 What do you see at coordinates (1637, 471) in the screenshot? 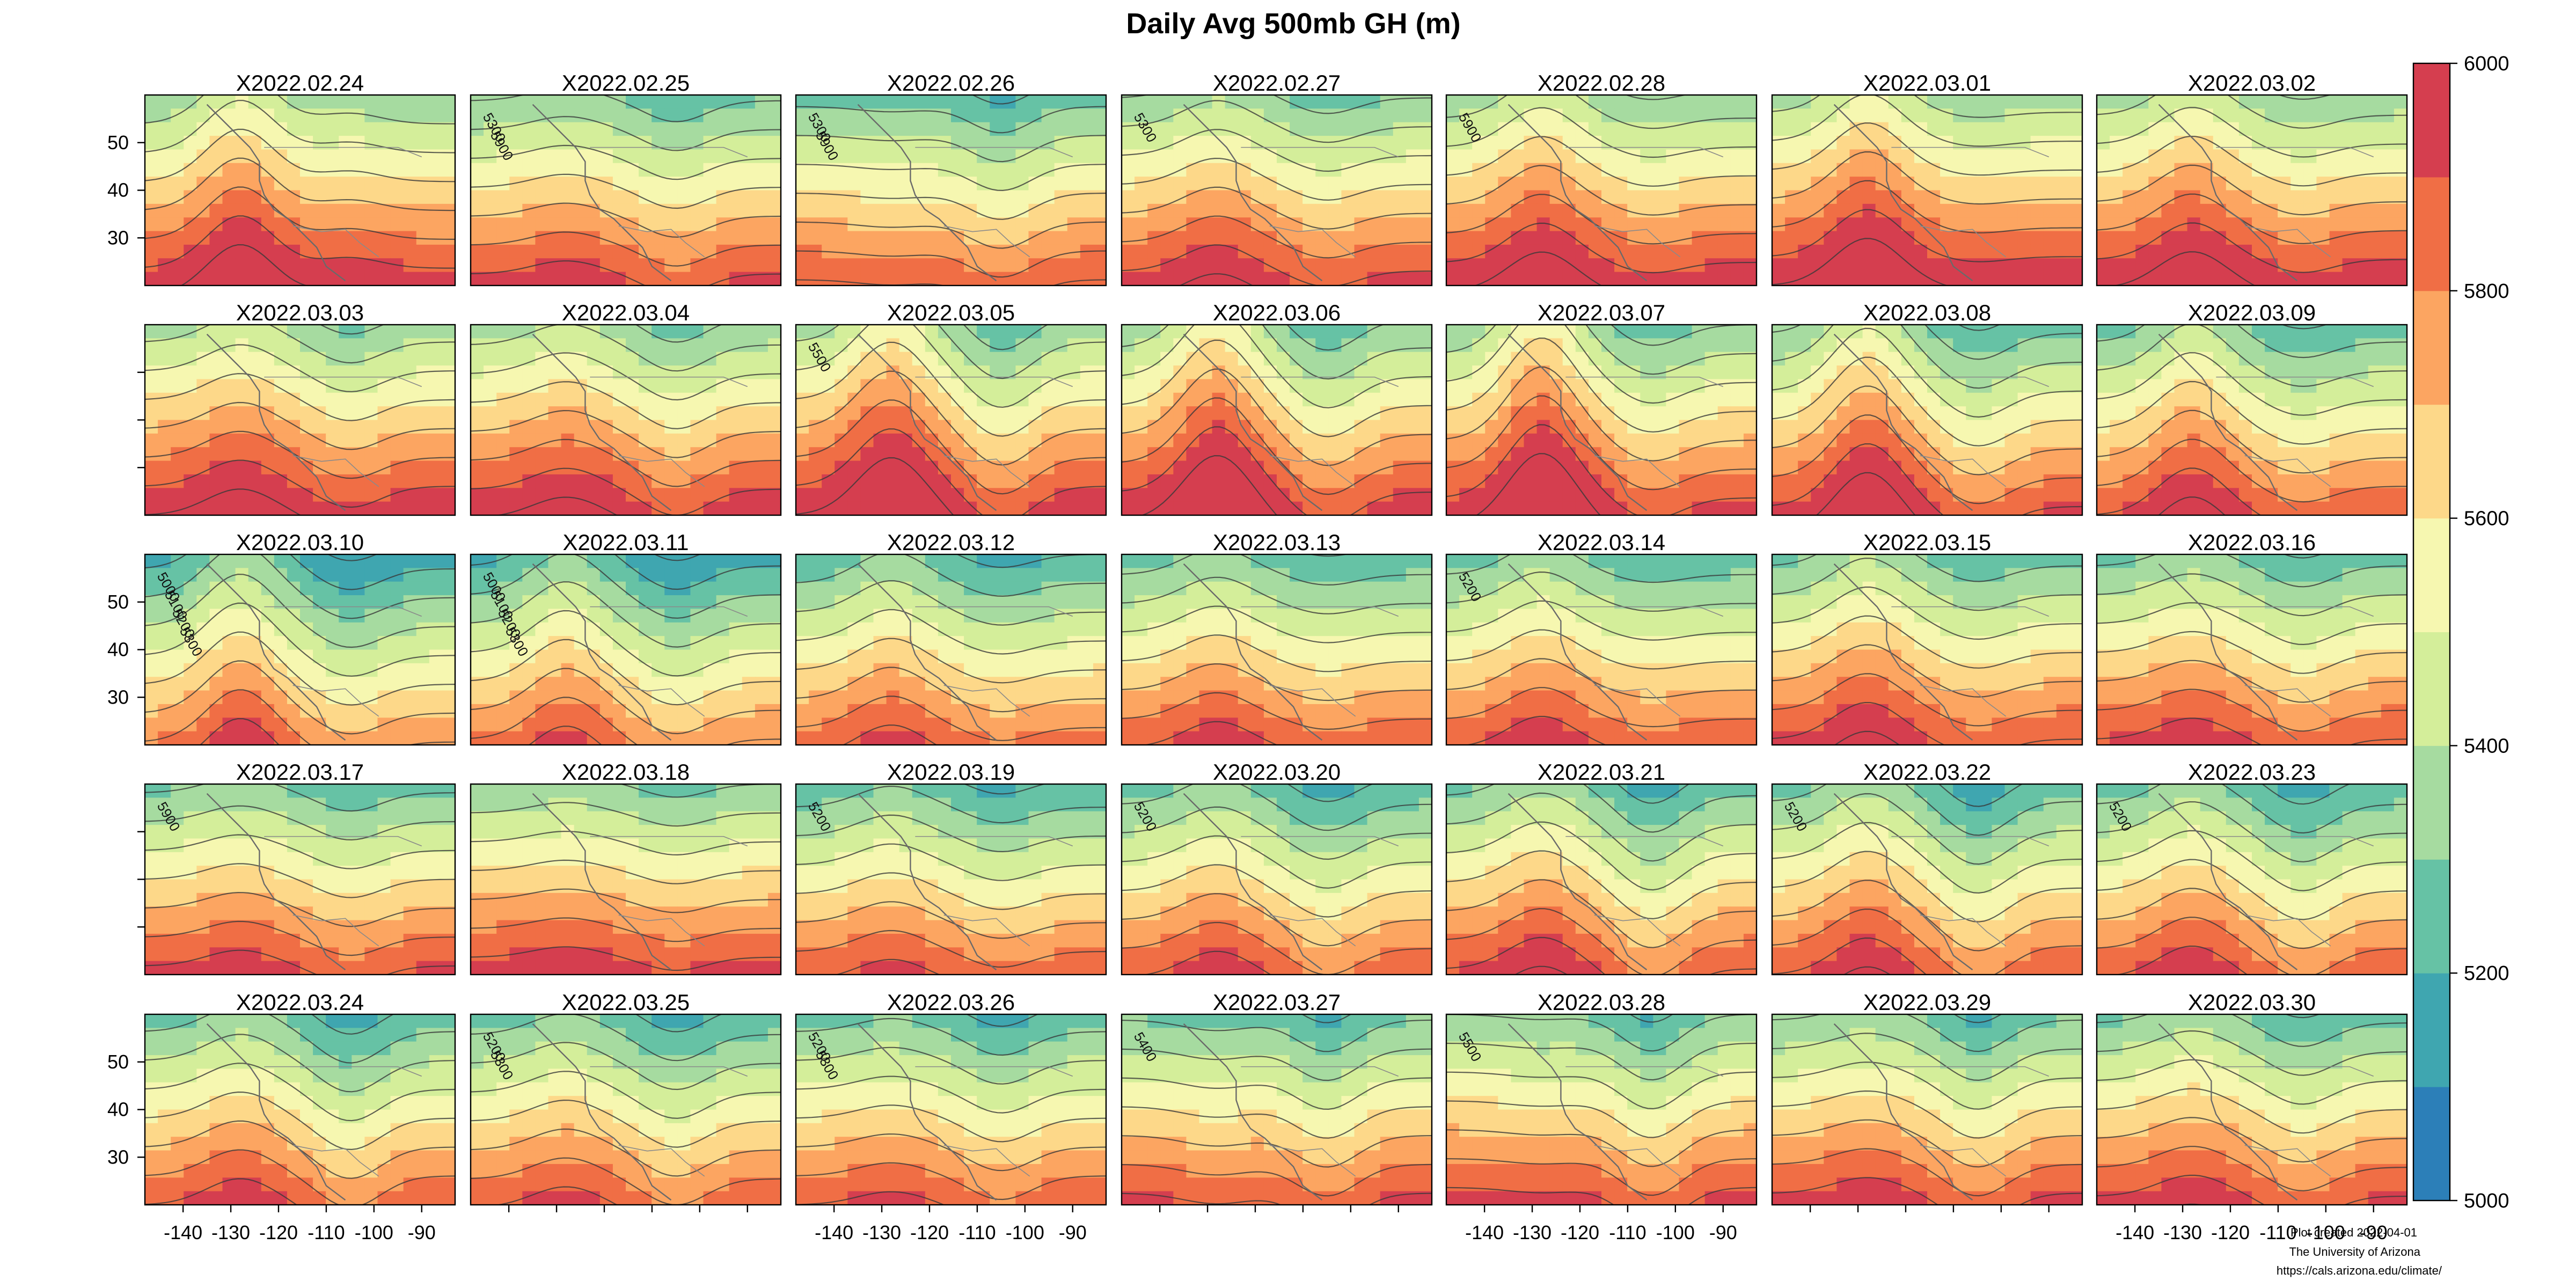
I see `country-border` at bounding box center [1637, 471].